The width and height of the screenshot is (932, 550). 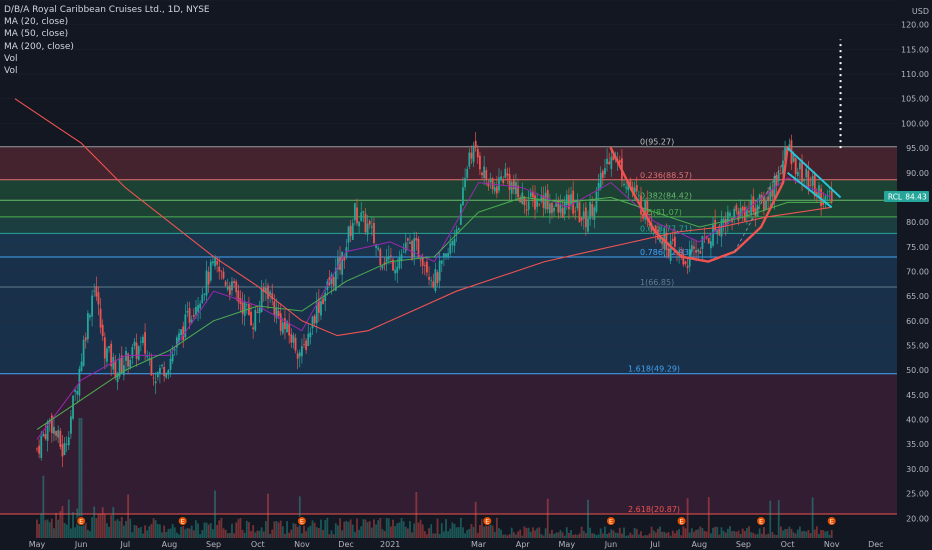 I want to click on price-tick-label: 50.00, so click(x=917, y=370).